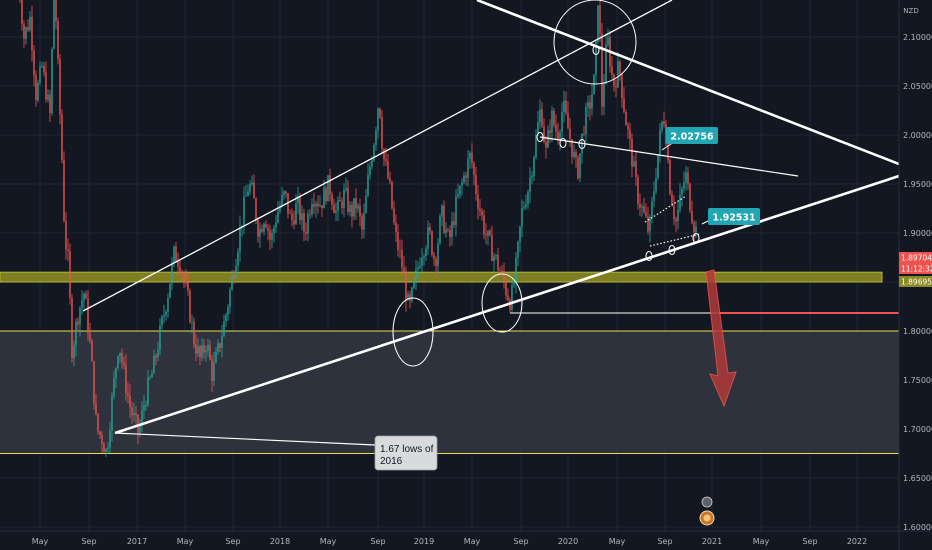 Image resolution: width=932 pixels, height=550 pixels. What do you see at coordinates (687, 83) in the screenshot?
I see `descending-resistance-line` at bounding box center [687, 83].